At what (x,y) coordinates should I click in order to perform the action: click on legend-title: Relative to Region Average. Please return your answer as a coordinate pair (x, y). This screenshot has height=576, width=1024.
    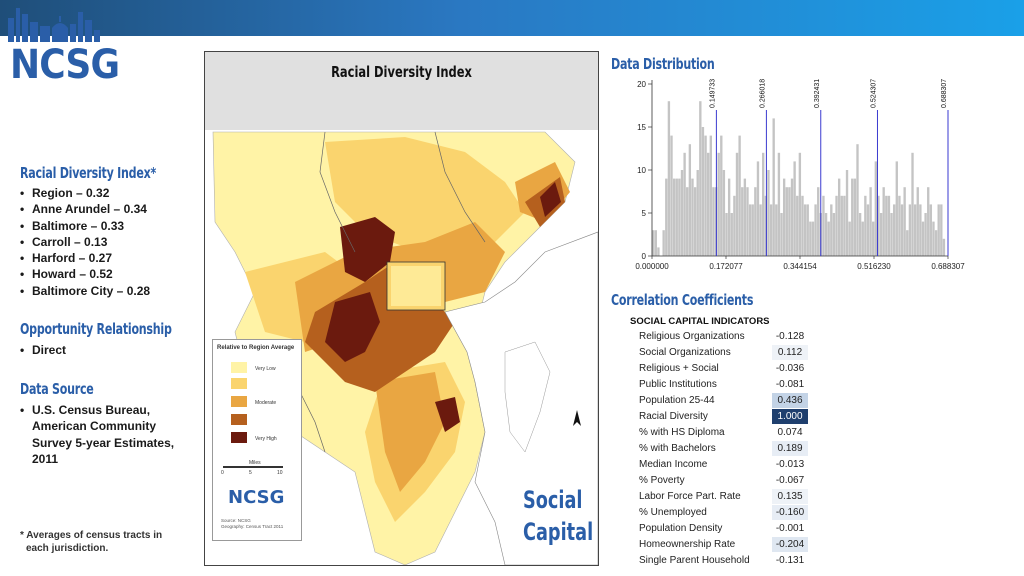
    Looking at the image, I should click on (256, 348).